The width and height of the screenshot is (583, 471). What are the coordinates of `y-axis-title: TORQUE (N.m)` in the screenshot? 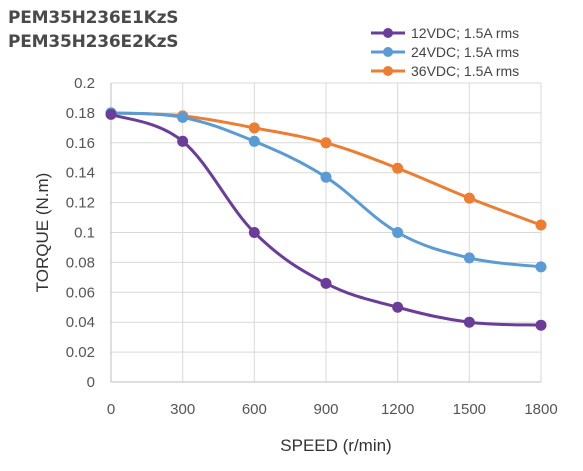 It's located at (42, 233).